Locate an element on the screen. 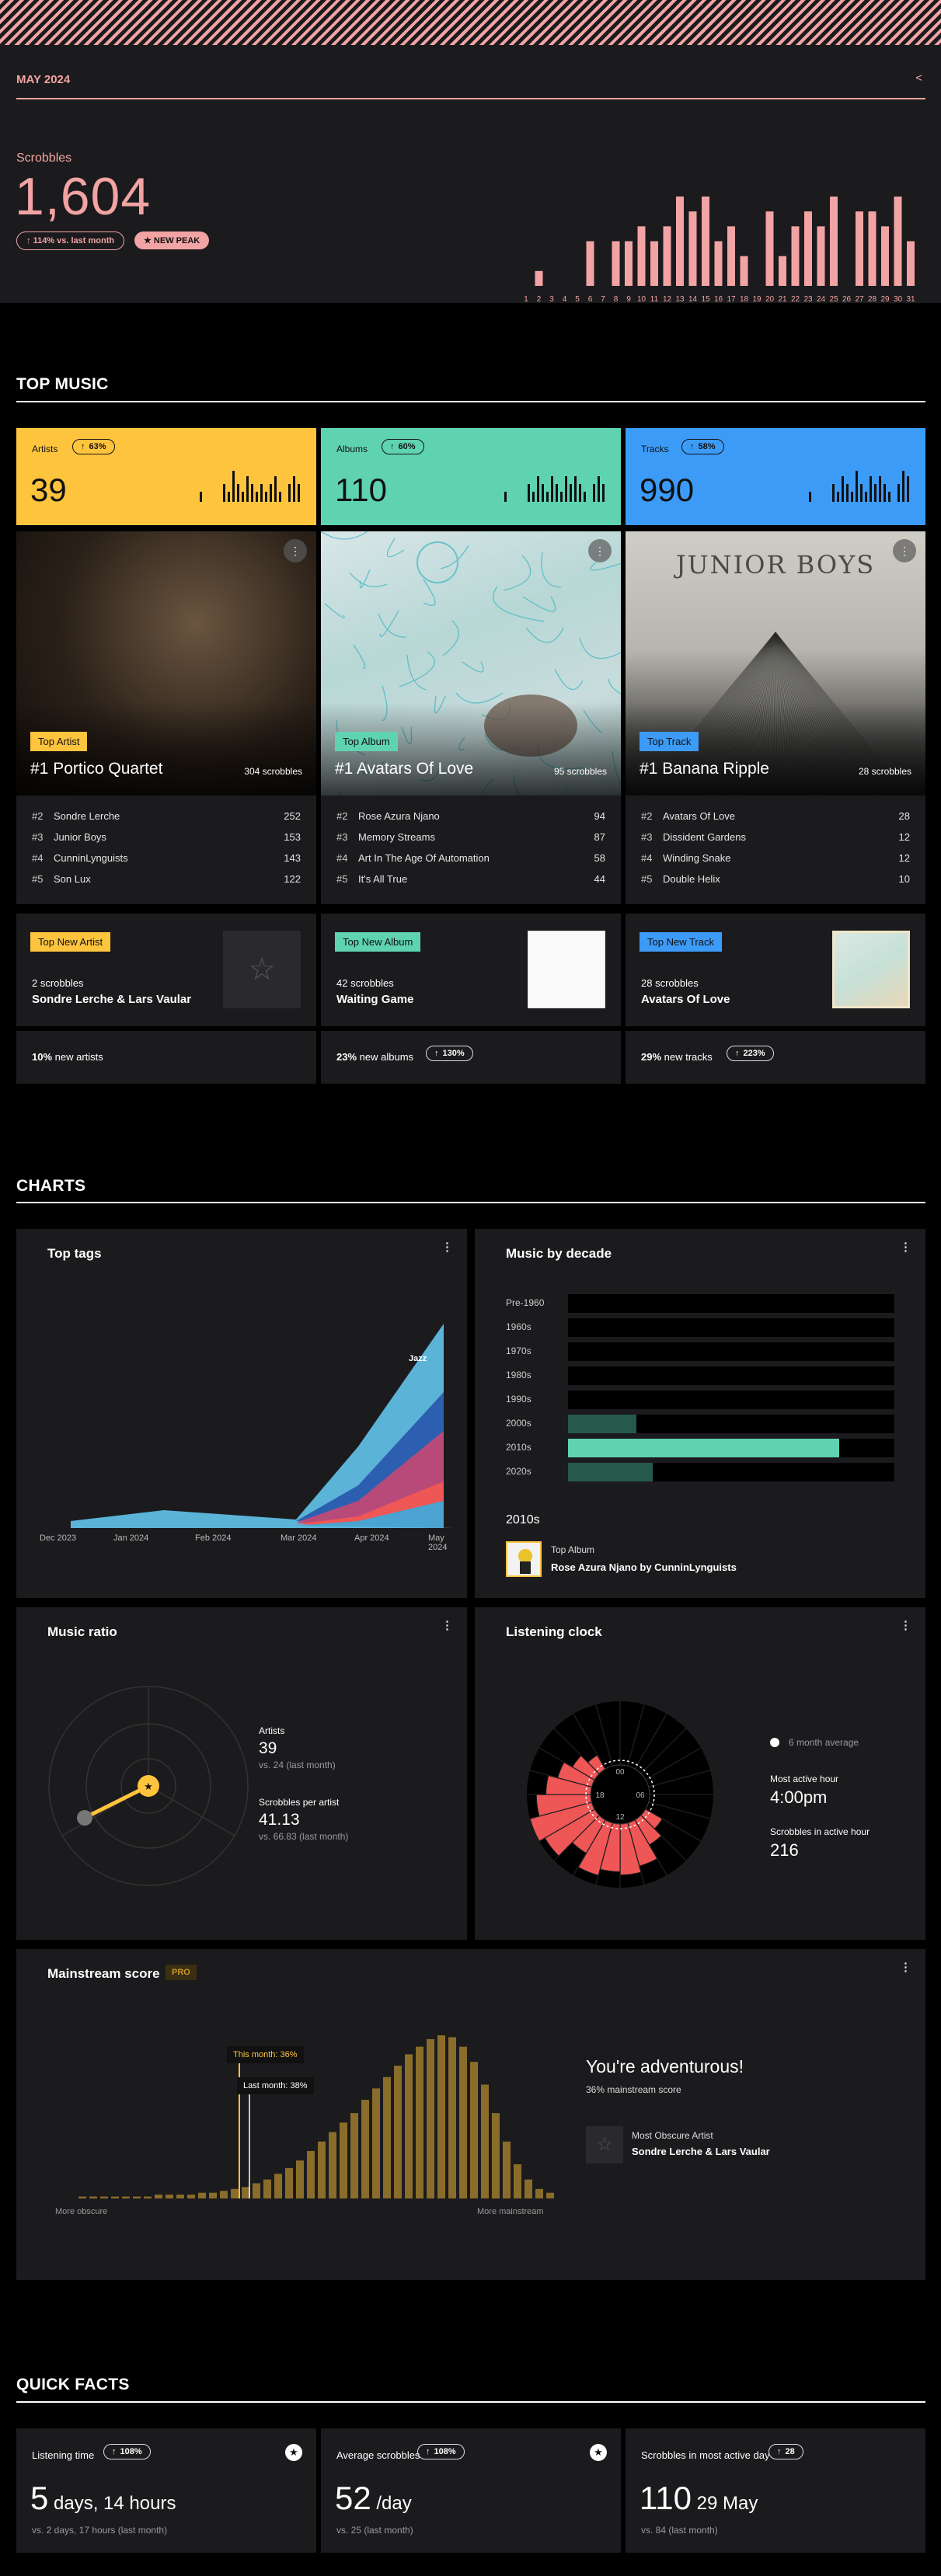 The image size is (941, 2576). new-card-1: Top New Album 42 scrobbles Waiting Game is located at coordinates (471, 970).